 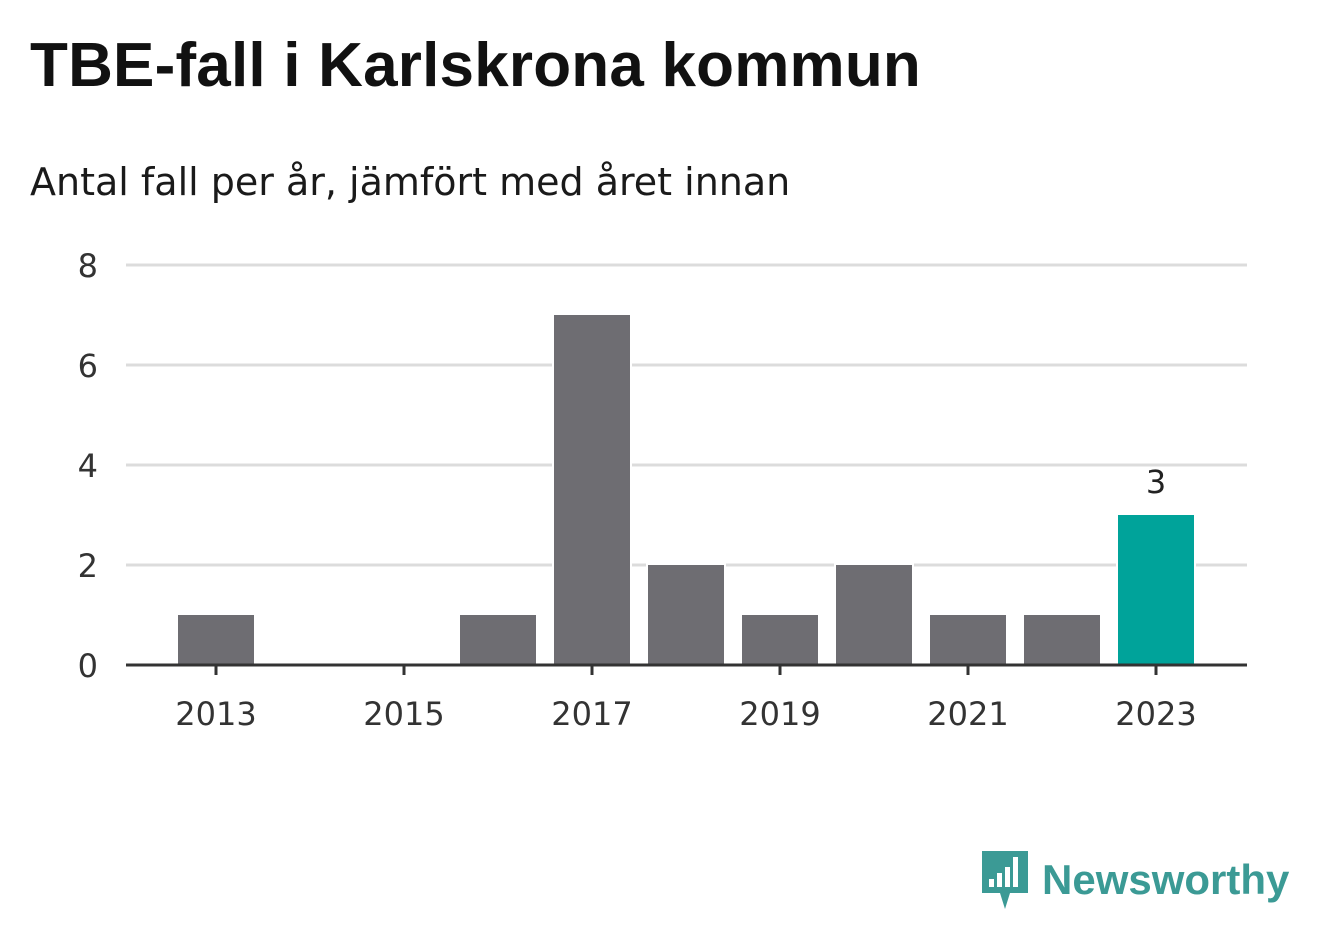 I want to click on bar-2016, so click(x=498, y=640).